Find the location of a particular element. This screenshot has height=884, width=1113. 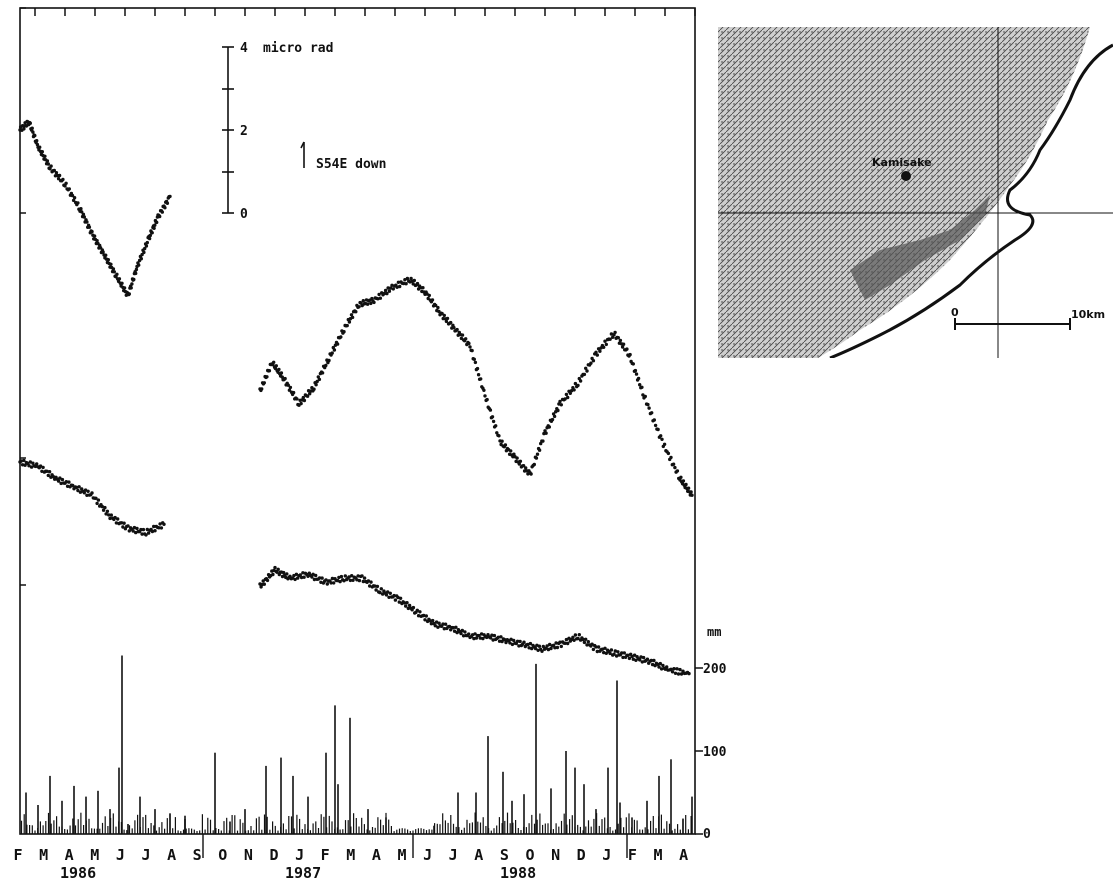

month-label: N is located at coordinates (555, 855).